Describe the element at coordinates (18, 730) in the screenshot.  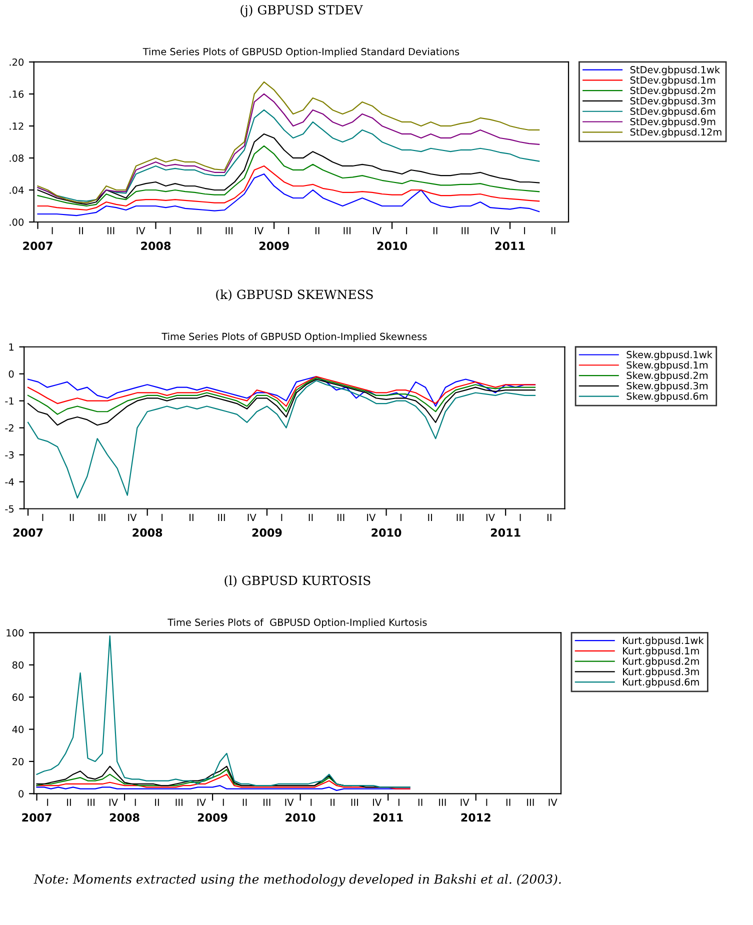
I see `y-tick-label: 40` at that location.